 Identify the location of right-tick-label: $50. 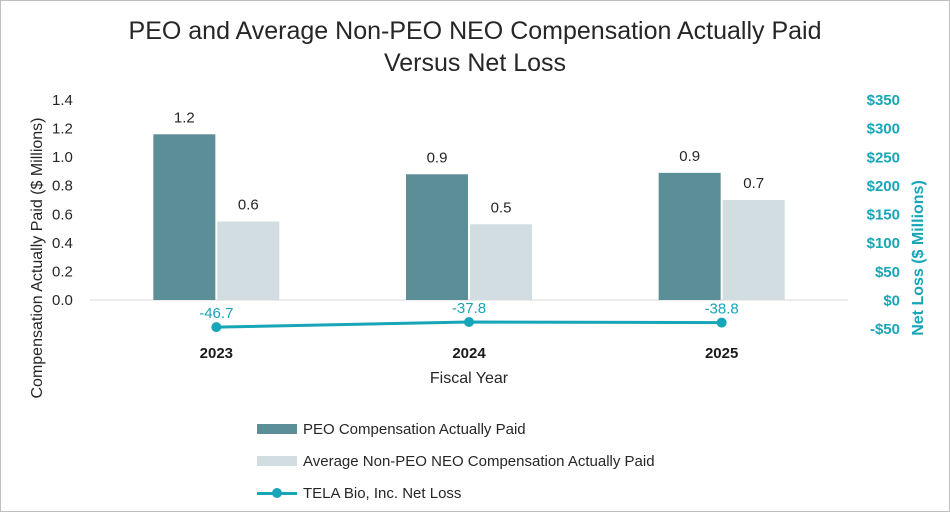
(887, 272).